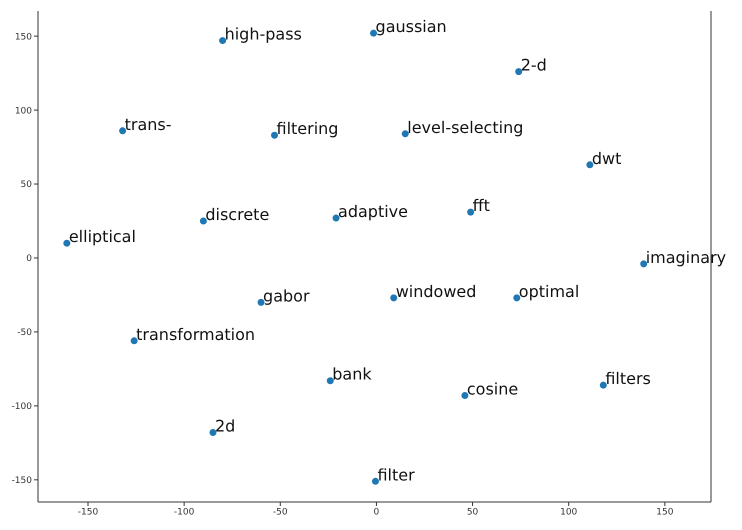 The image size is (742, 530). What do you see at coordinates (26, 185) in the screenshot?
I see `y-tick-label: 50` at bounding box center [26, 185].